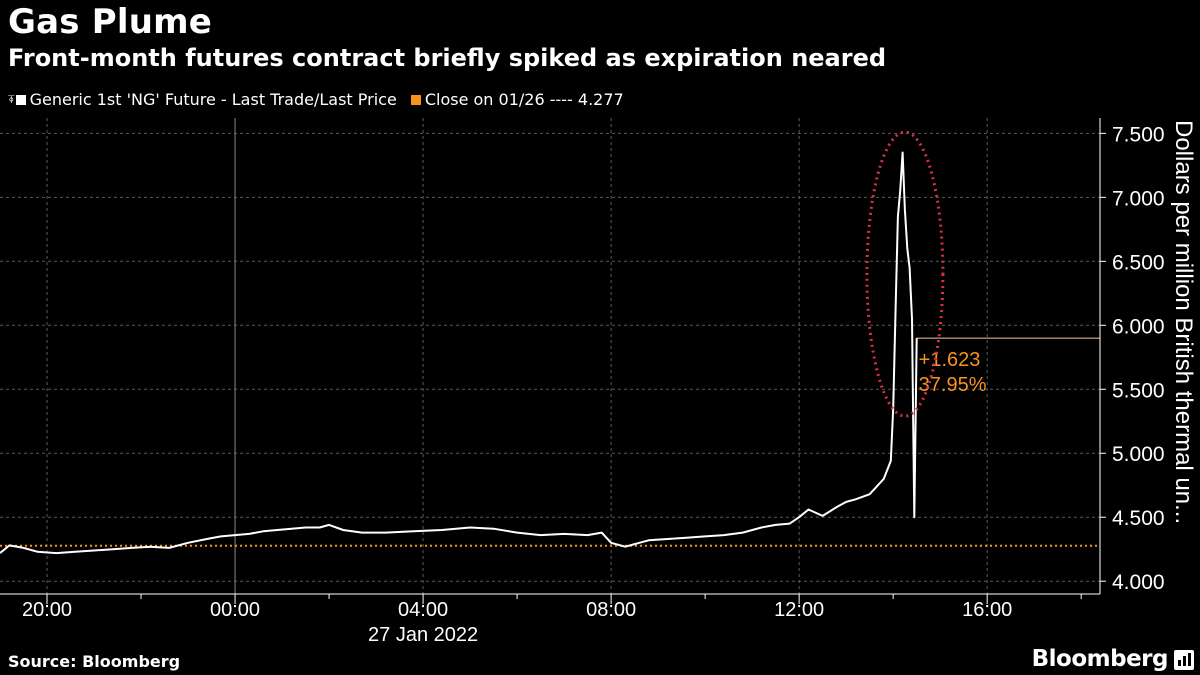 The image size is (1200, 675). What do you see at coordinates (423, 635) in the screenshot?
I see `x-date-label: 27 Jan 2022` at bounding box center [423, 635].